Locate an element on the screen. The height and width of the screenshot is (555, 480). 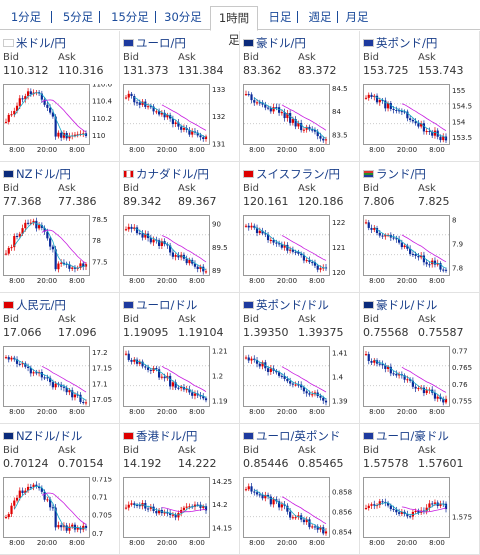
currency-pair-link: 豪ドル/円 is located at coordinates (274, 42).